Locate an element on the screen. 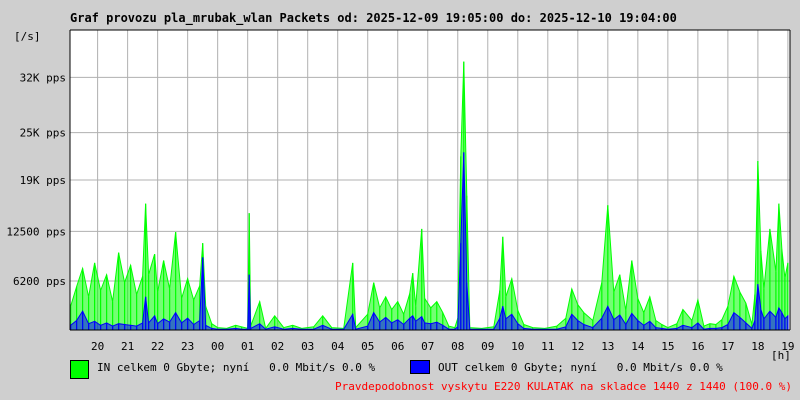 This screenshot has height=400, width=800. x-tick-label: 09 is located at coordinates (487, 346).